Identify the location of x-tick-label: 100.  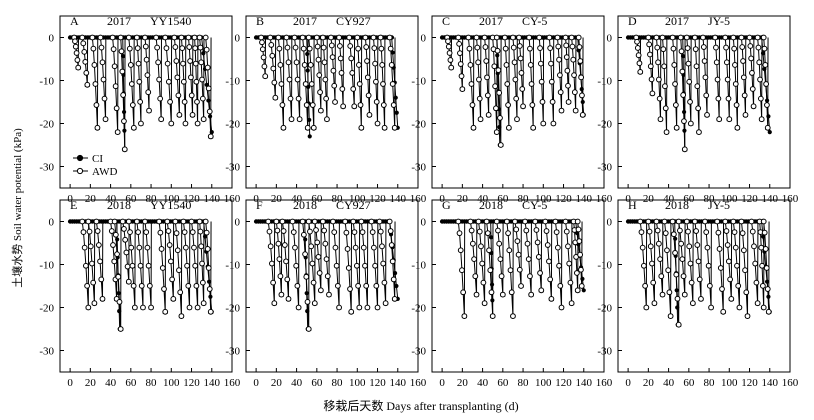
(543, 199).